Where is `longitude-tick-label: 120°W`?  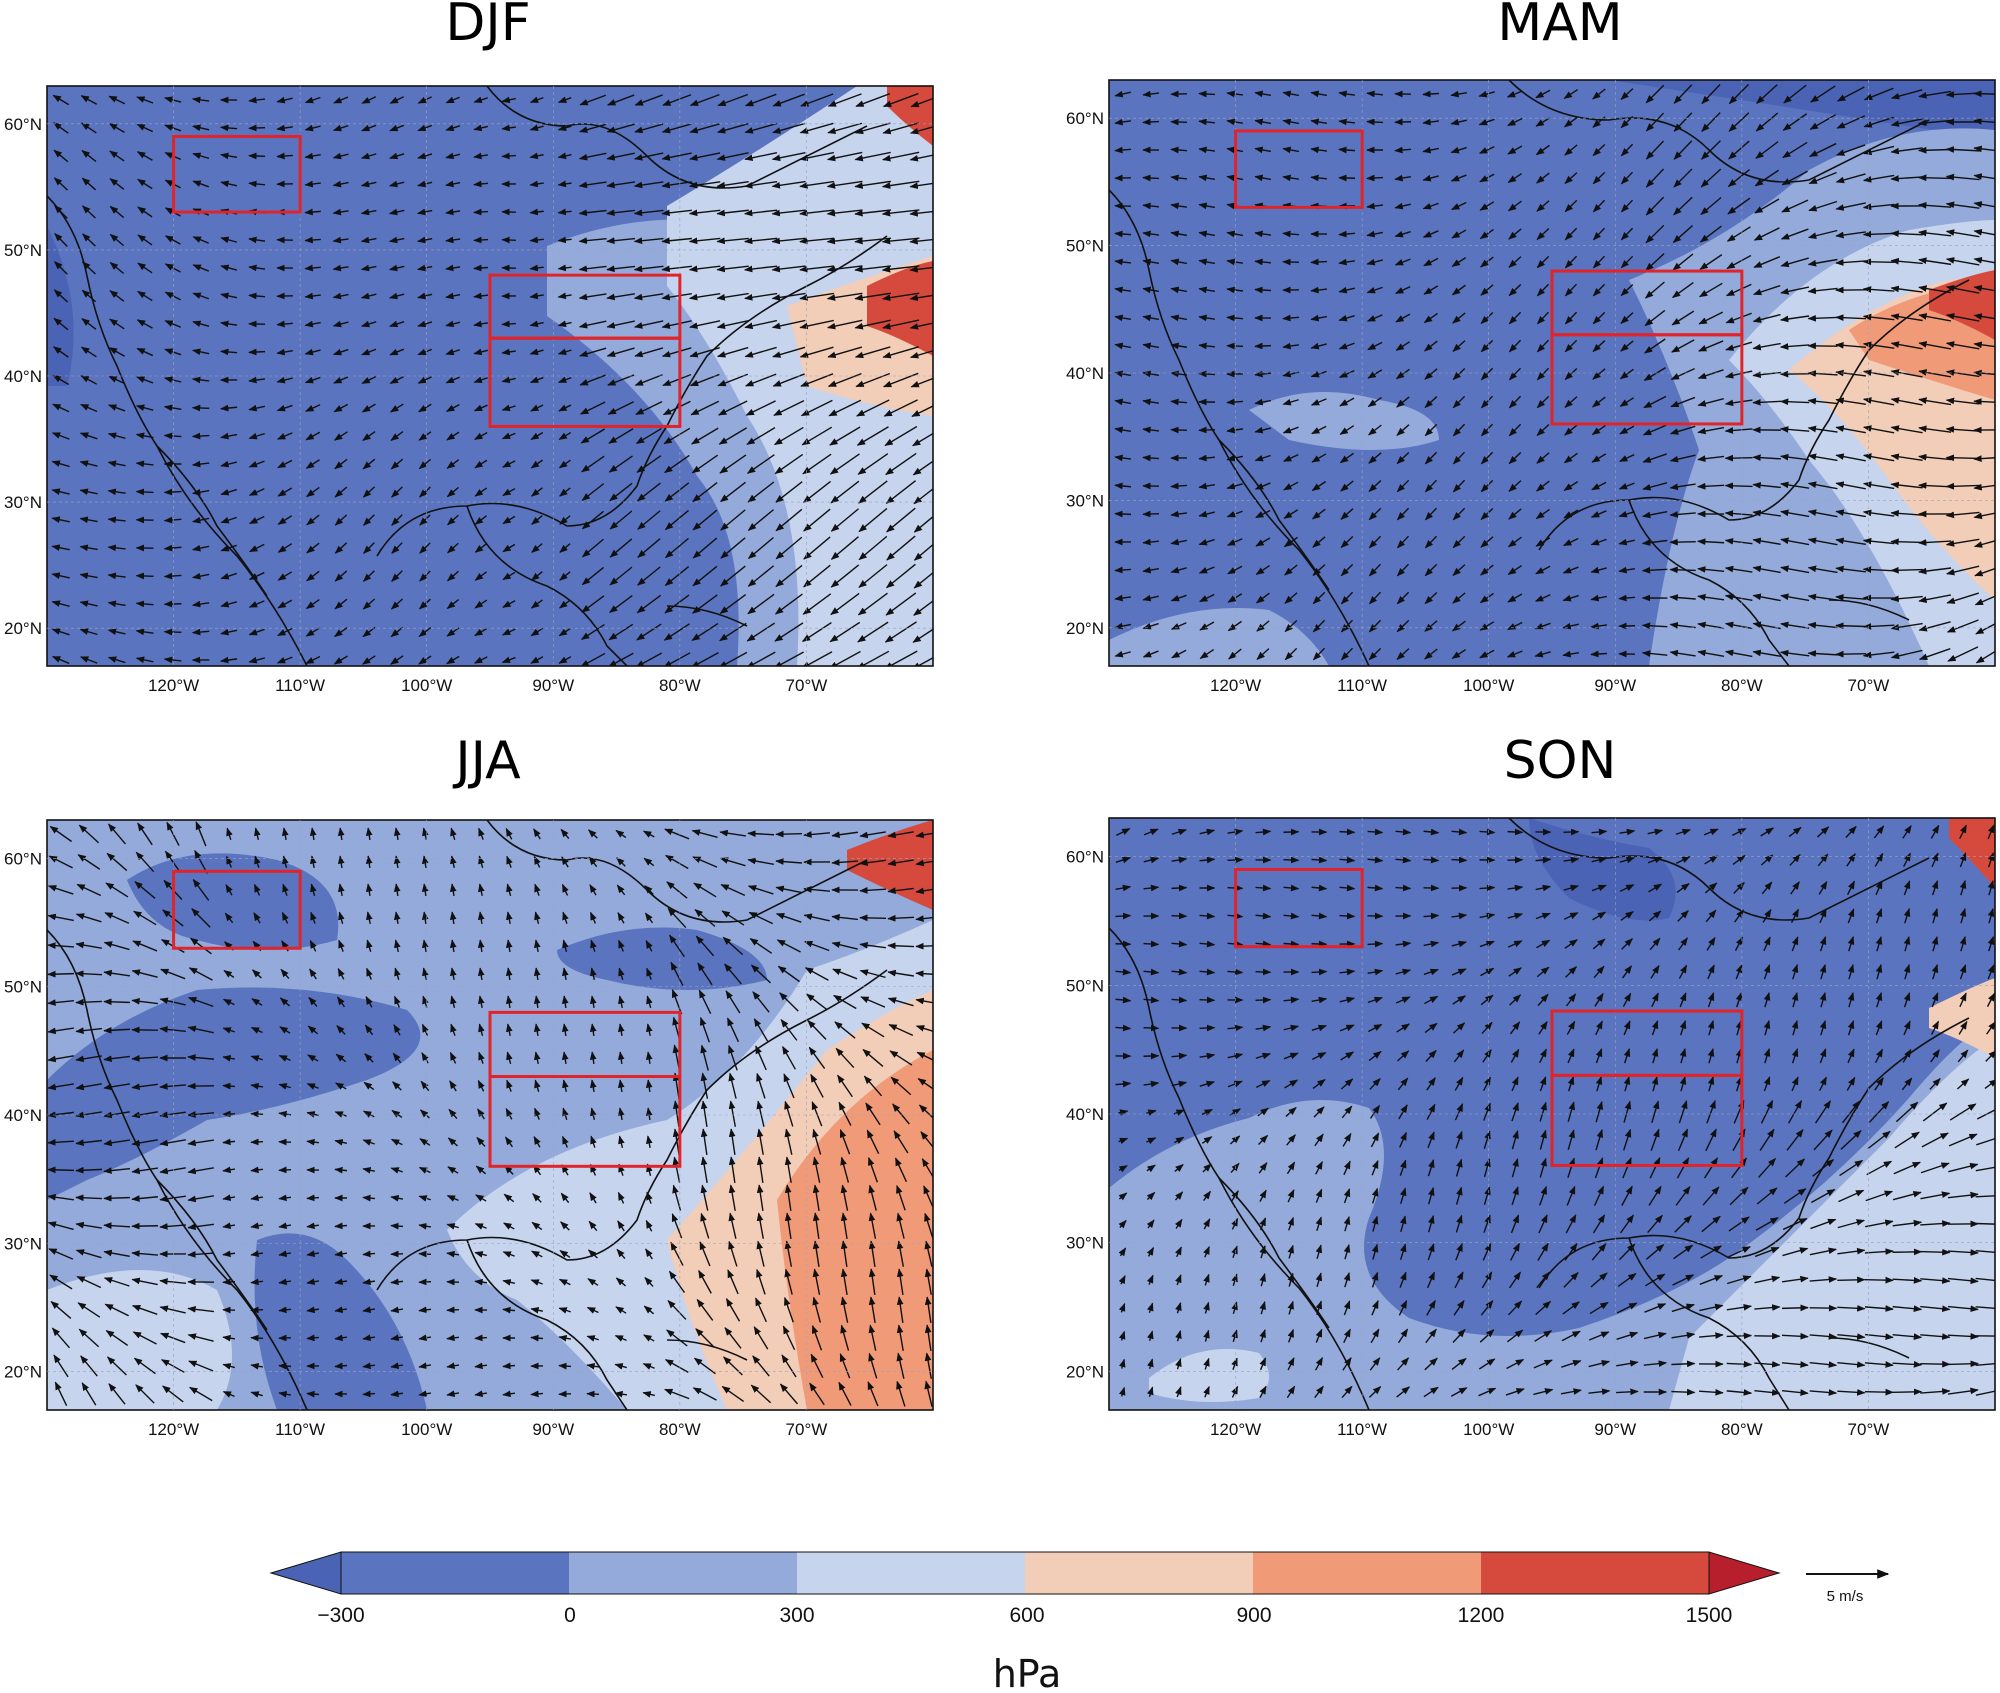
longitude-tick-label: 120°W is located at coordinates (1235, 1429).